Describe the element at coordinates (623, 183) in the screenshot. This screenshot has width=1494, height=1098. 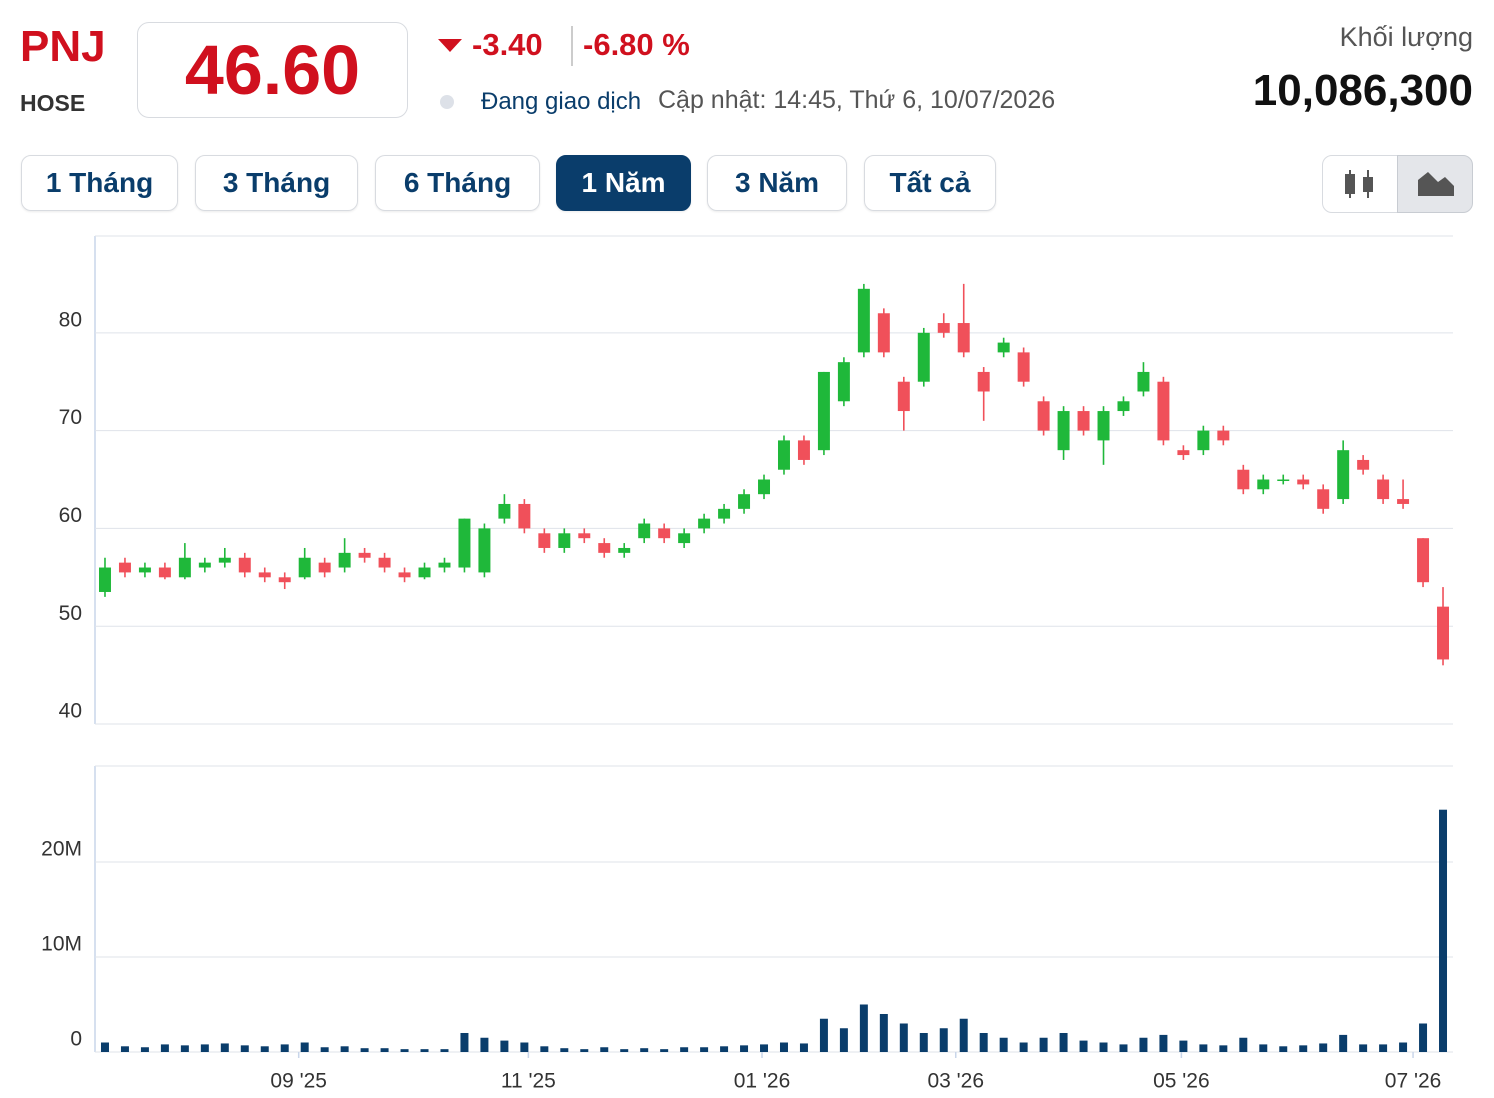
I see `tab-active: 1 Năm` at that location.